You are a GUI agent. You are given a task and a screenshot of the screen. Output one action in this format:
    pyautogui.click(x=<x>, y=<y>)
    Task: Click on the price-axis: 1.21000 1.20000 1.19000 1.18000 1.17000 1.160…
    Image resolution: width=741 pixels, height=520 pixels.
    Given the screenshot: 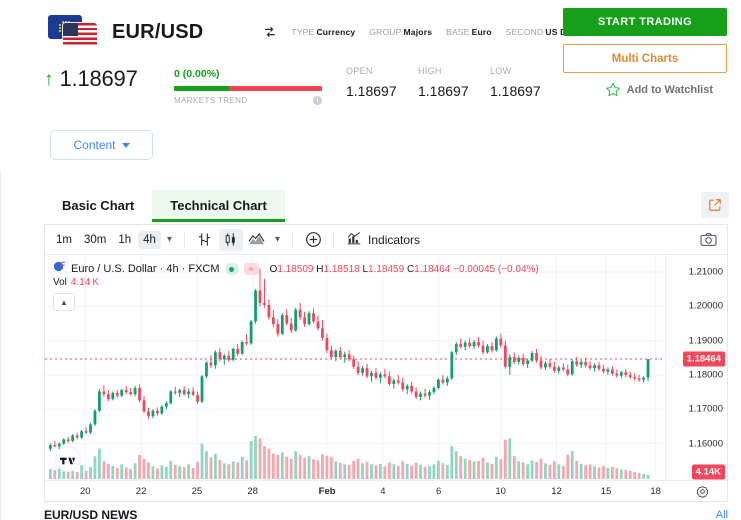 What is the action you would take?
    pyautogui.click(x=696, y=367)
    